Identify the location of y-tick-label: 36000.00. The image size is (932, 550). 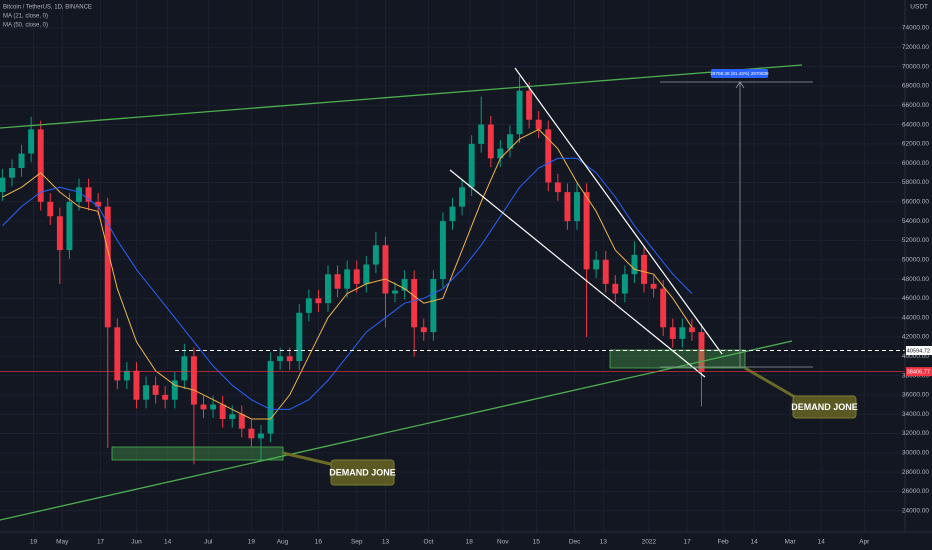
(915, 395).